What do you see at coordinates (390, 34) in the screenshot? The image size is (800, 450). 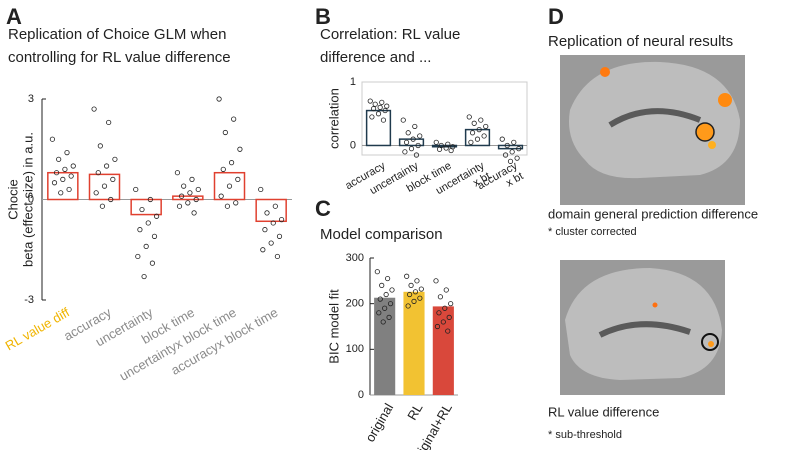 I see `chart-title: Correlation: RL value` at bounding box center [390, 34].